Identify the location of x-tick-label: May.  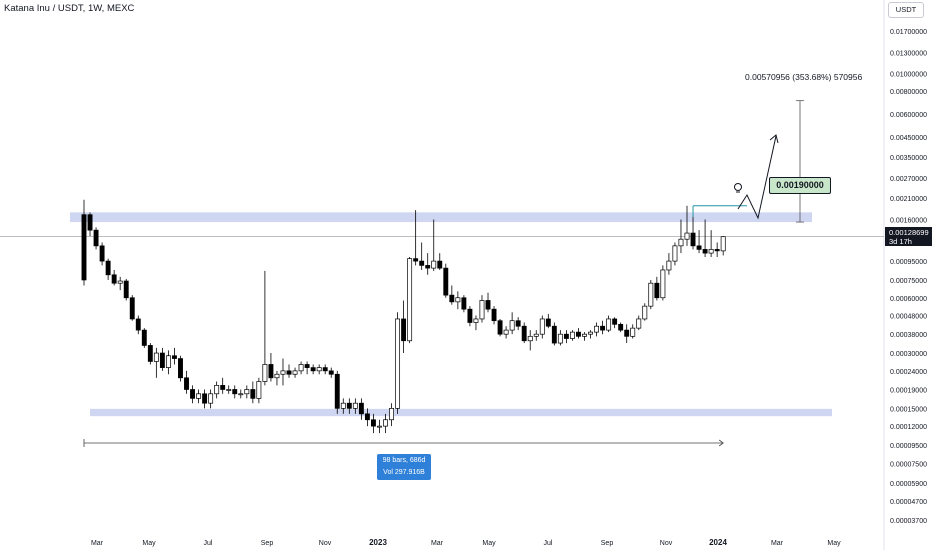
(489, 543).